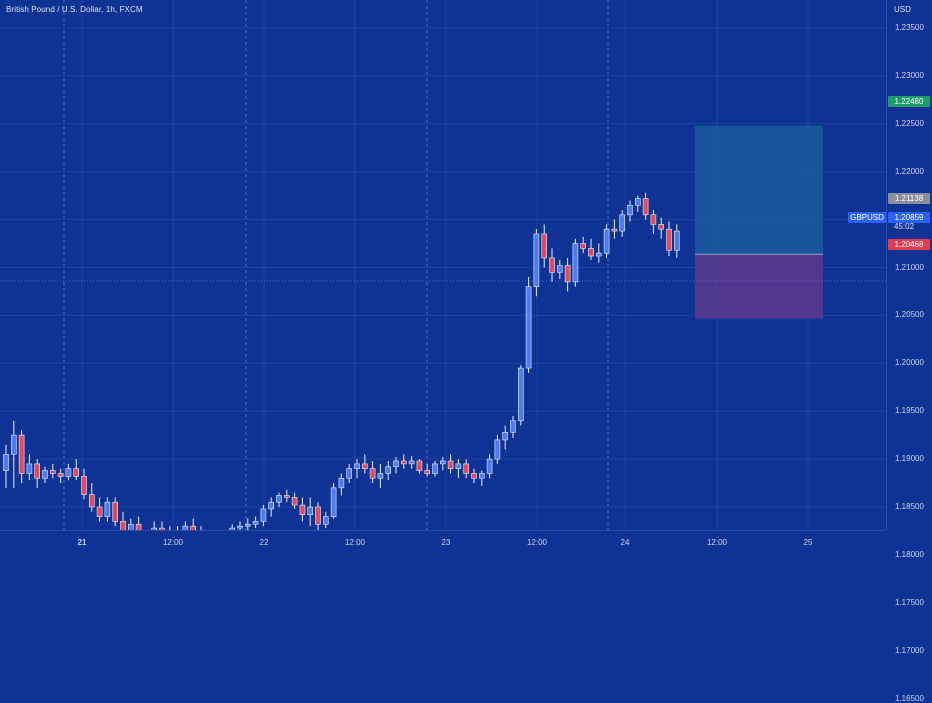 This screenshot has height=703, width=932. Describe the element at coordinates (909, 602) in the screenshot. I see `price-tick-label: 1.17500` at that location.